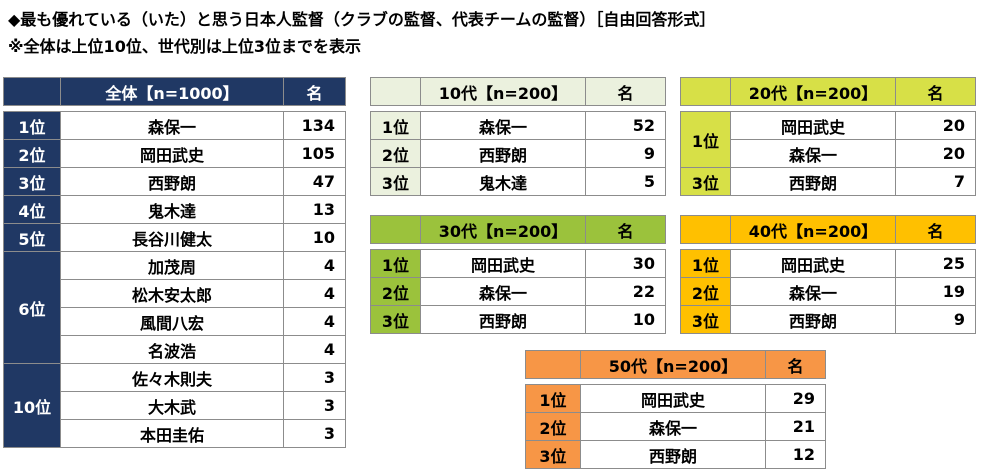 The width and height of the screenshot is (1000, 472). Describe the element at coordinates (935, 181) in the screenshot. I see `count: 7` at that location.